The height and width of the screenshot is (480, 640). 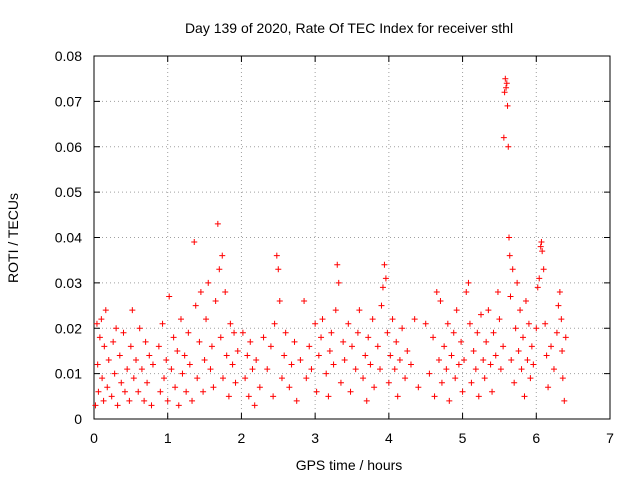 I want to click on x-tick-labels: 0 1 2 3 4 5 6 7, so click(x=352, y=438).